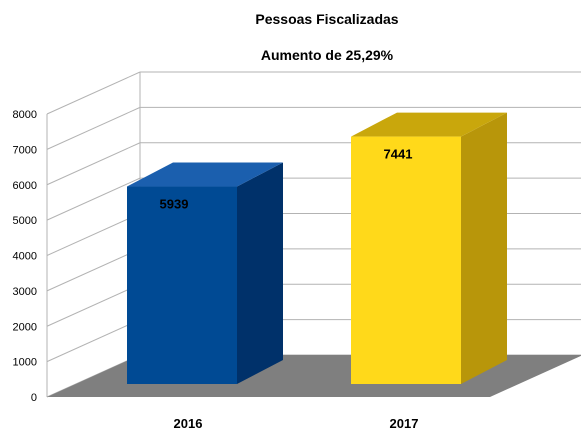 This screenshot has height=438, width=581. I want to click on y-tick-label: 0, so click(34, 398).